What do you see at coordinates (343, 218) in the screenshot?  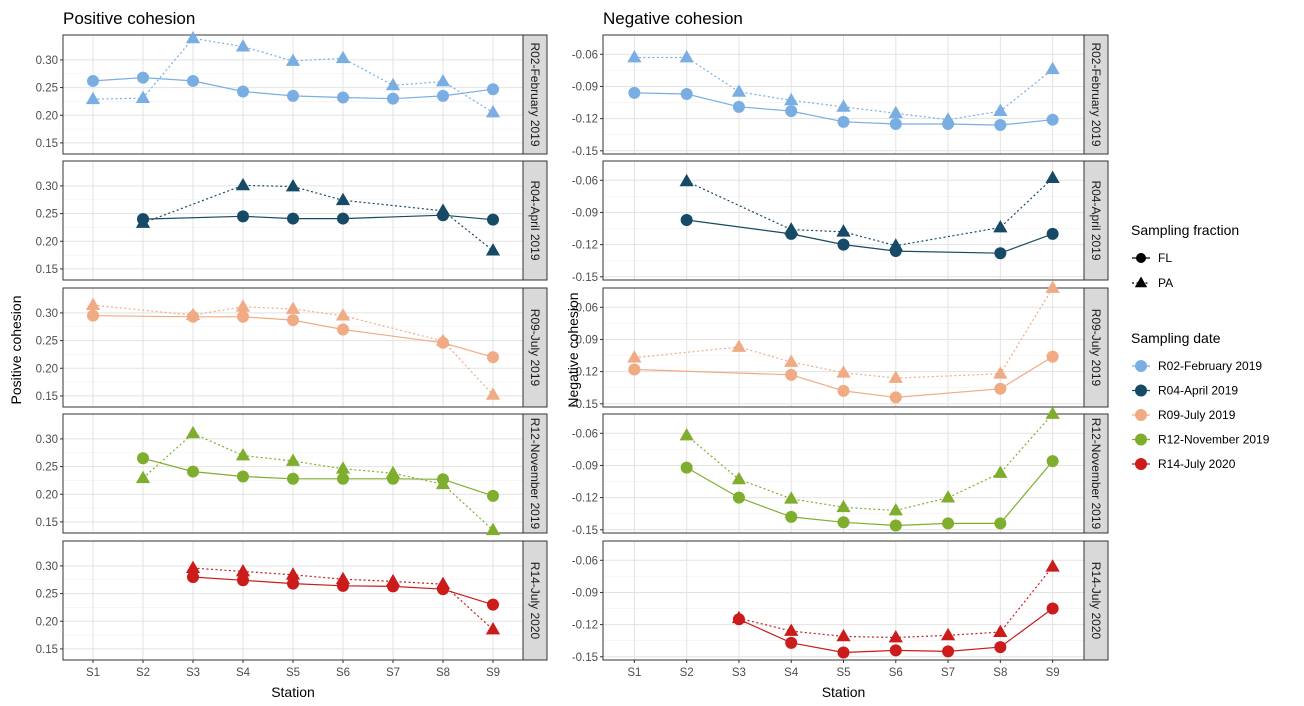 I see `positive-cohesion-r04-april-2019-fl-point` at bounding box center [343, 218].